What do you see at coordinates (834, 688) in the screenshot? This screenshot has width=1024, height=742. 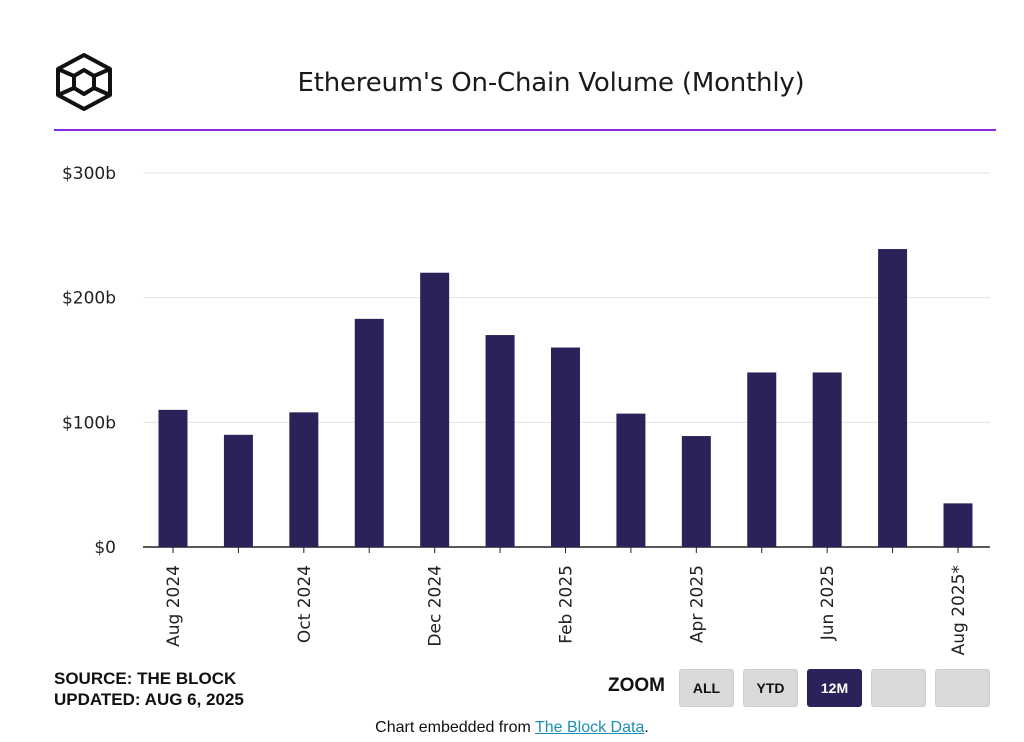 I see `zoom-12m-button: 12M` at bounding box center [834, 688].